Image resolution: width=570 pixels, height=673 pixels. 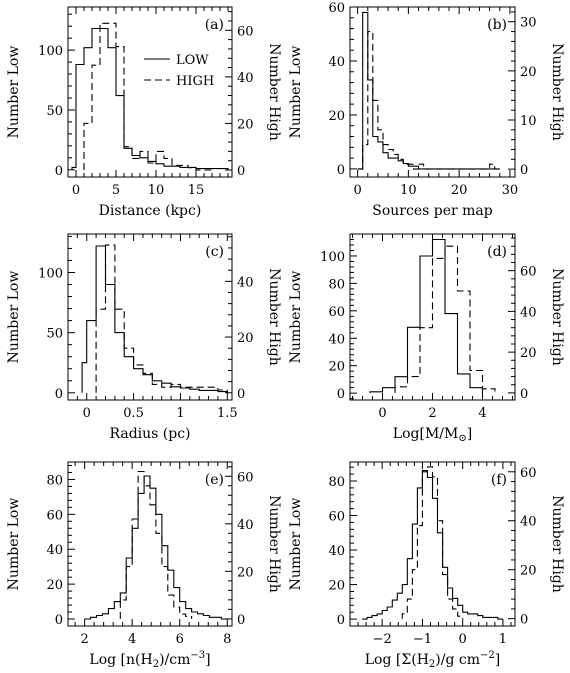 What do you see at coordinates (497, 25) in the screenshot?
I see `panel-label: (b)` at bounding box center [497, 25].